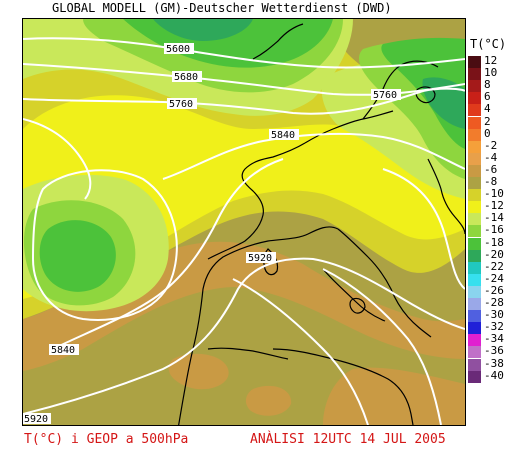  I want to click on legend-label: -24, so click(494, 278).